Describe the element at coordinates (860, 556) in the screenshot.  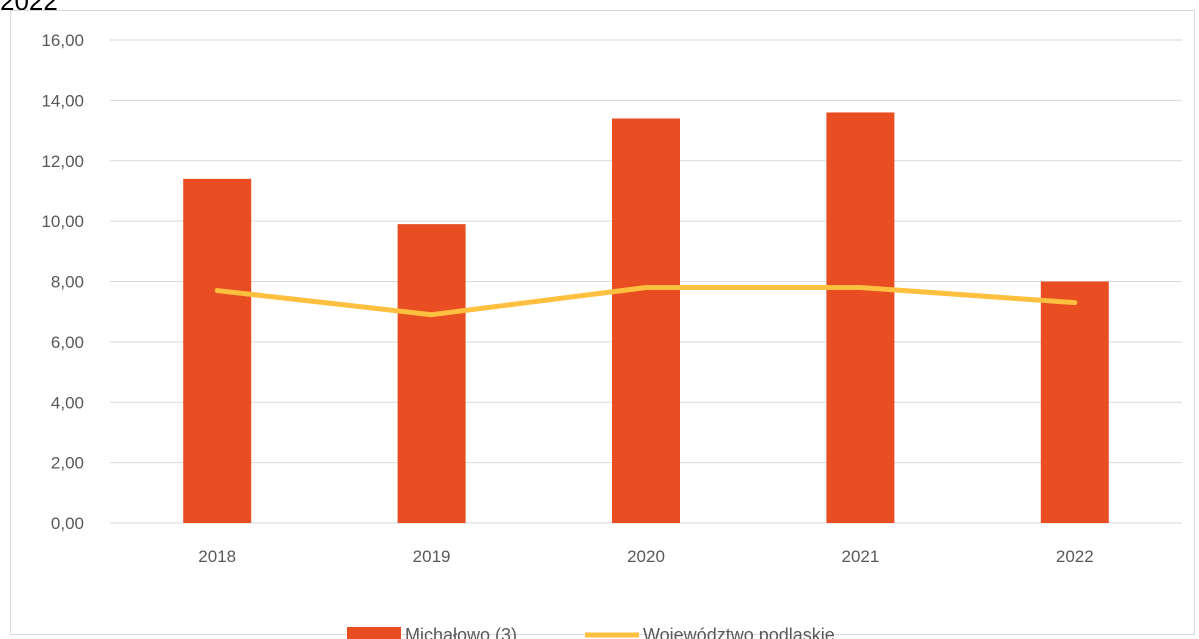
I see `x-tick-label: 2021` at that location.